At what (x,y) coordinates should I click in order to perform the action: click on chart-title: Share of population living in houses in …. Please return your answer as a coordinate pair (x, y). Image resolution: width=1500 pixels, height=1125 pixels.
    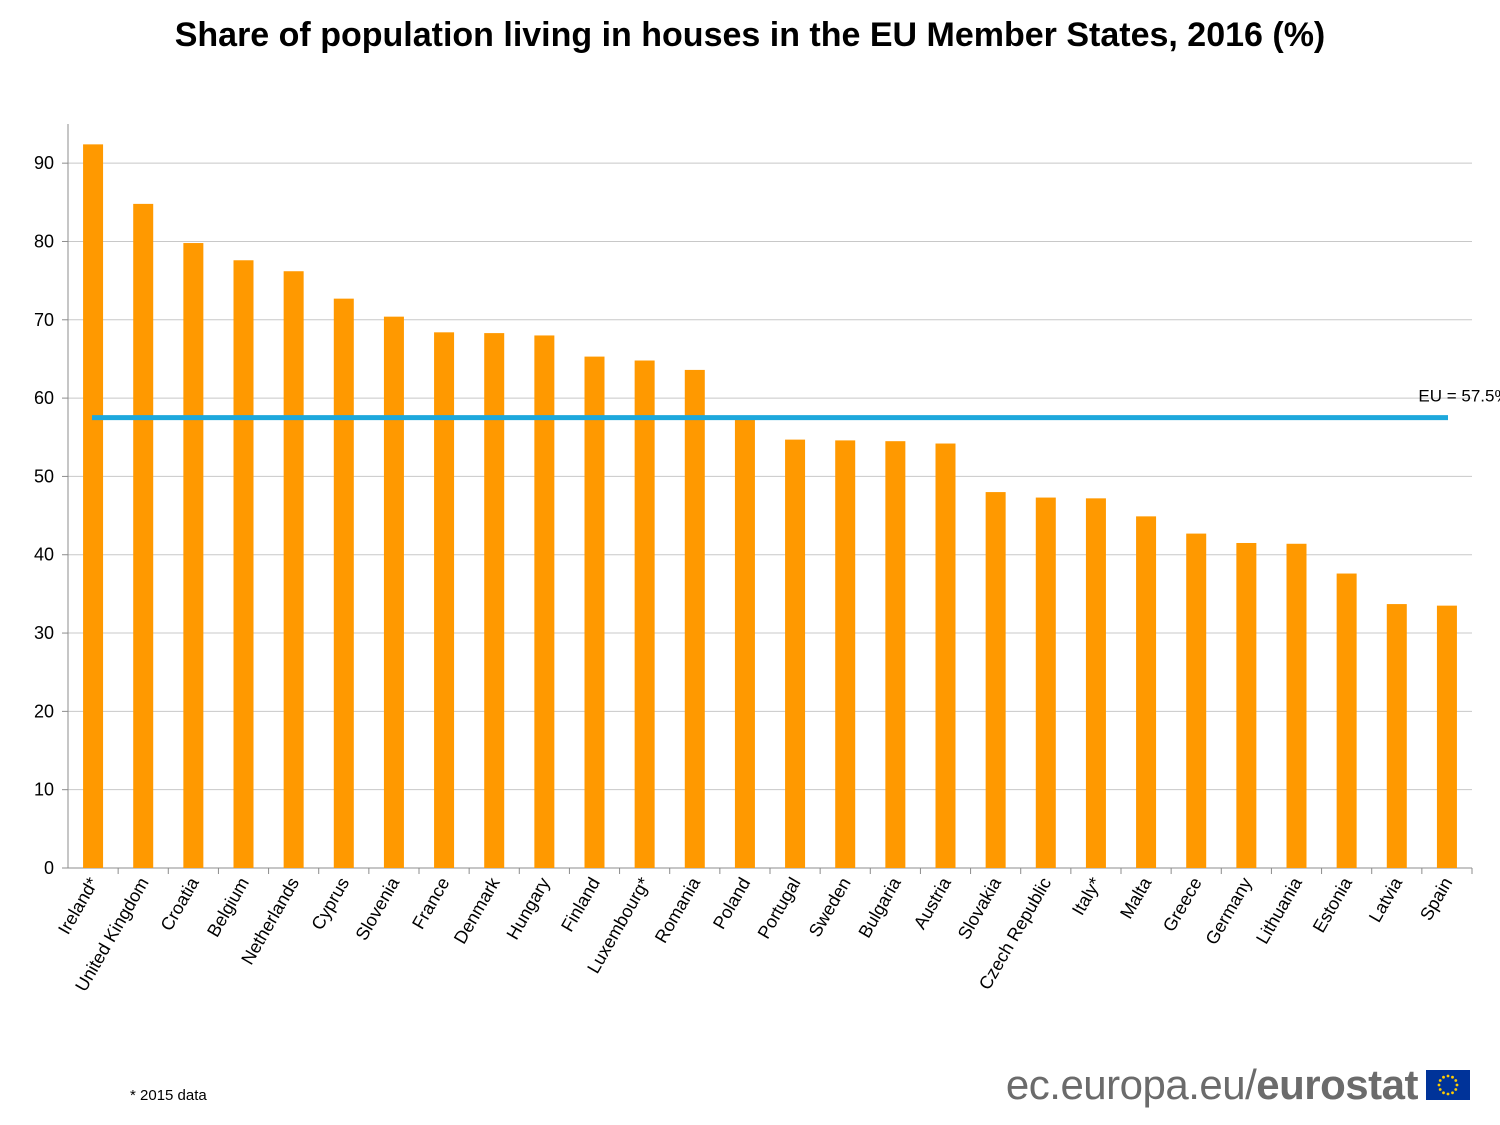
    Looking at the image, I should click on (750, 35).